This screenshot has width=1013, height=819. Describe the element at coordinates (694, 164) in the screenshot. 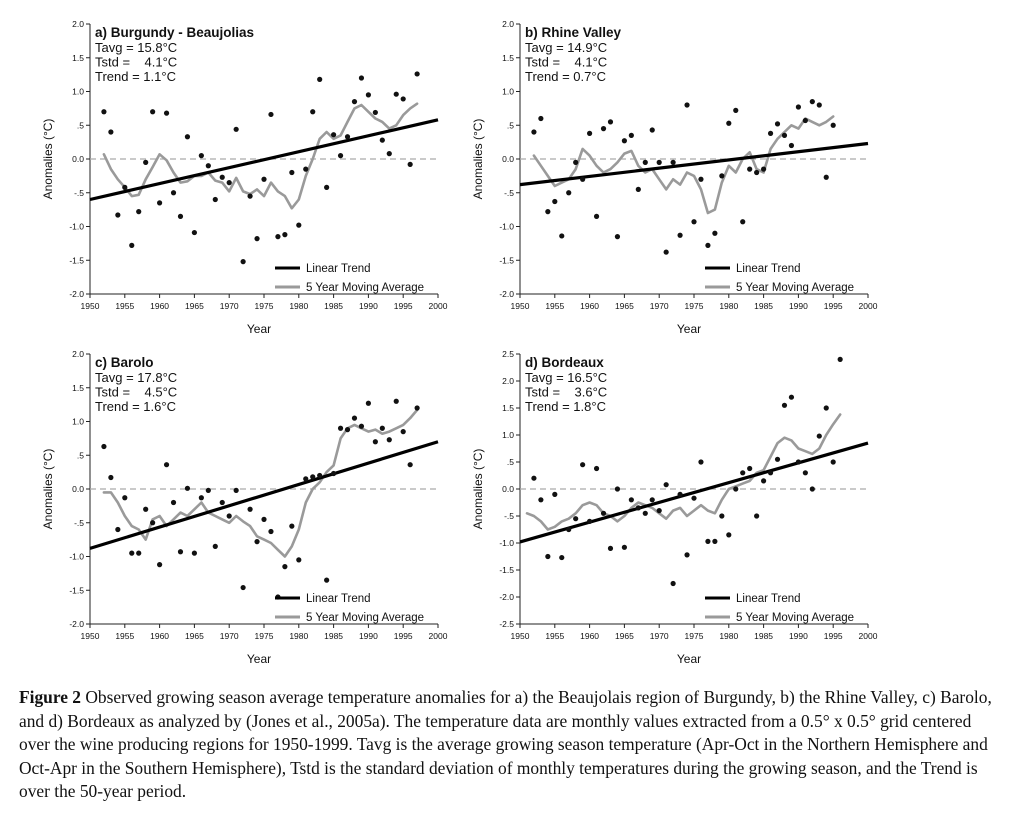

I see `linear-trend-line` at that location.